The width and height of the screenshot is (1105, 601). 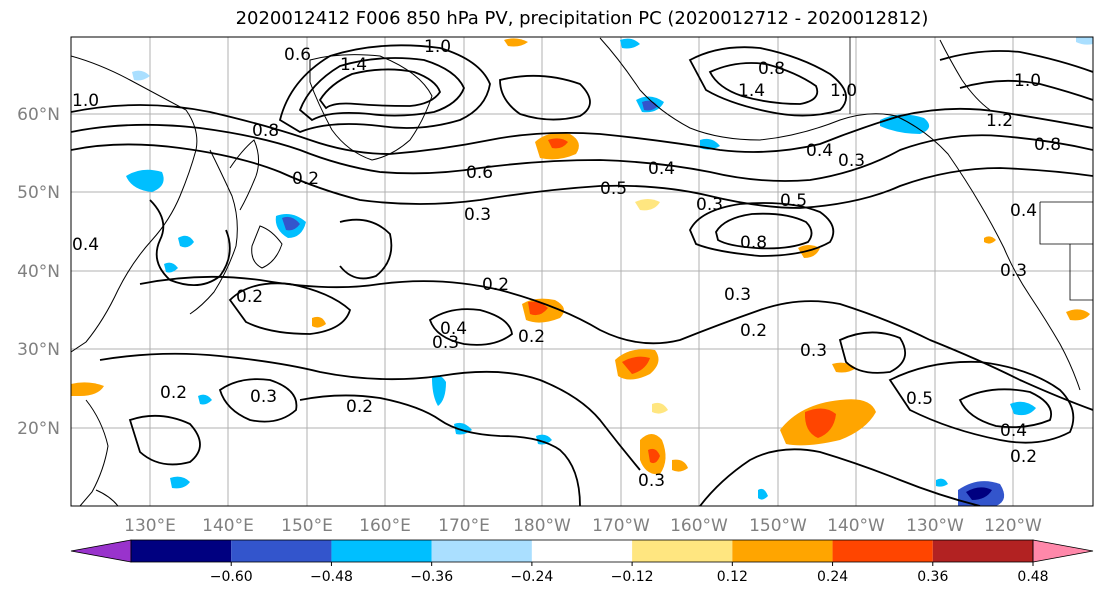 I want to click on lat-label: 20°N, so click(x=38, y=429).